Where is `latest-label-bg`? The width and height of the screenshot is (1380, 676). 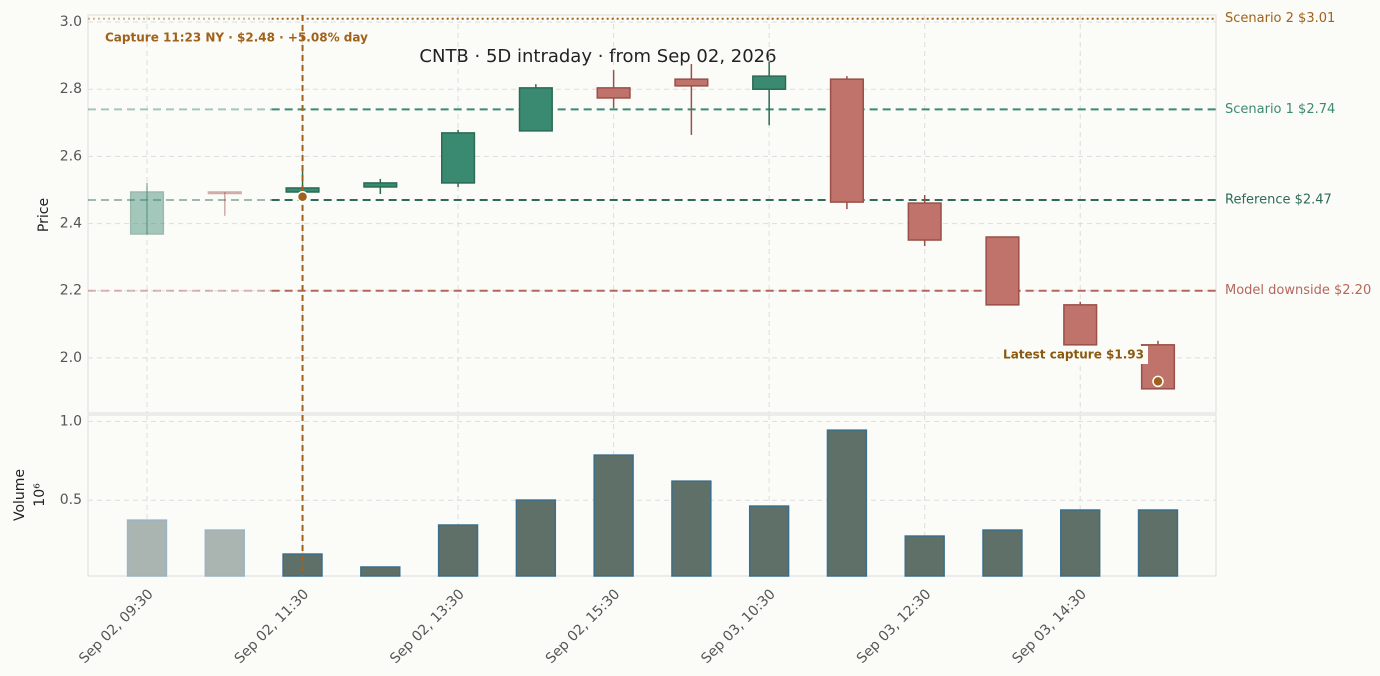
latest-label-bg is located at coordinates (1074, 355).